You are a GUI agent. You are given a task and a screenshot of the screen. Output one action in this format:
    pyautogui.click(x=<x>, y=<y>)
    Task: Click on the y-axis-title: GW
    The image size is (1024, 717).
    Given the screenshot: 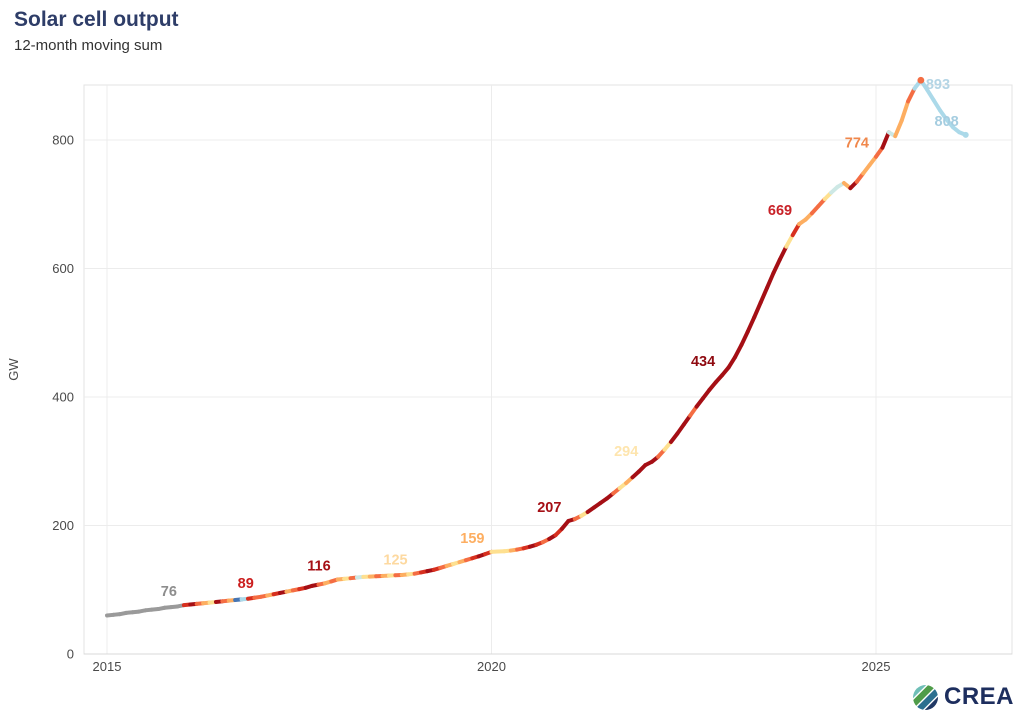 What is the action you would take?
    pyautogui.click(x=13, y=369)
    